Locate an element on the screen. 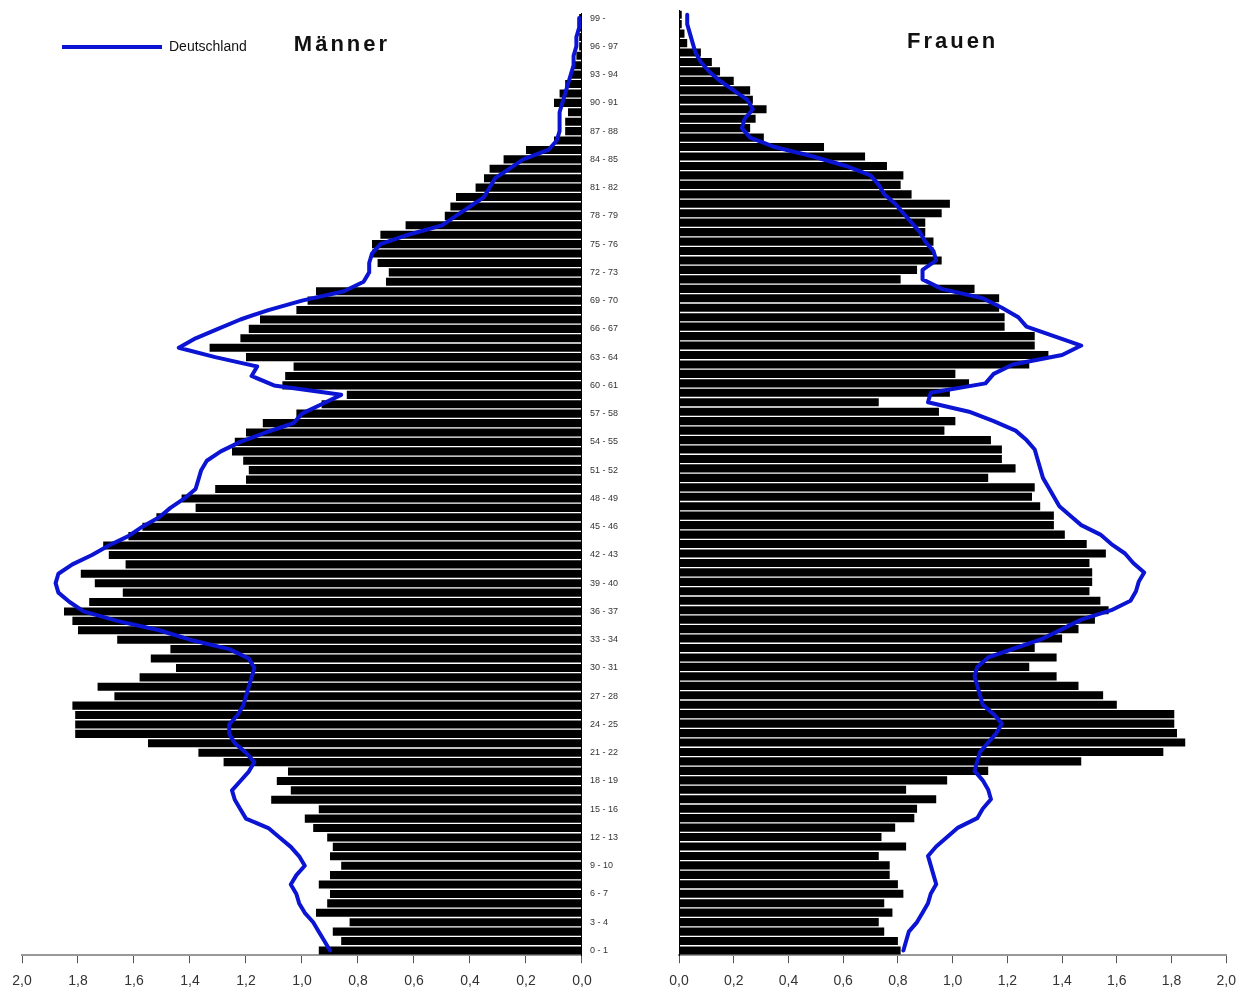  y-tick-label: 27 - 28 is located at coordinates (604, 695).